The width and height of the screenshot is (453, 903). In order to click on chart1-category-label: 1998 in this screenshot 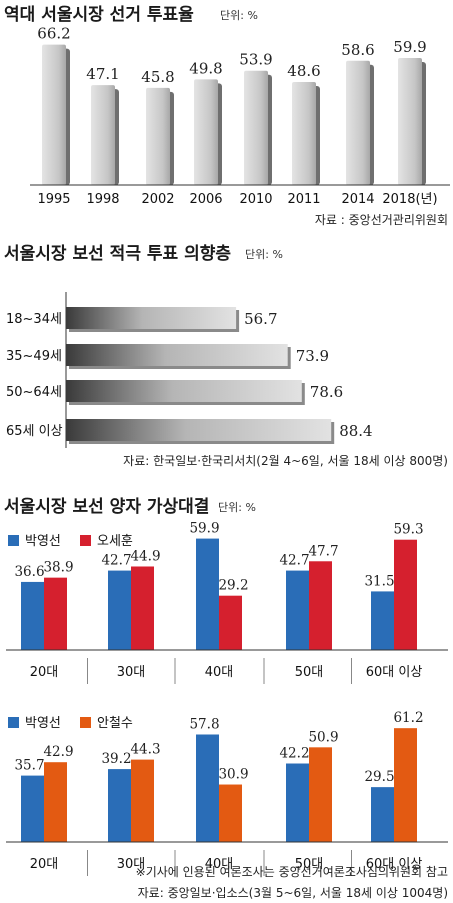, I will do `click(102, 199)`.